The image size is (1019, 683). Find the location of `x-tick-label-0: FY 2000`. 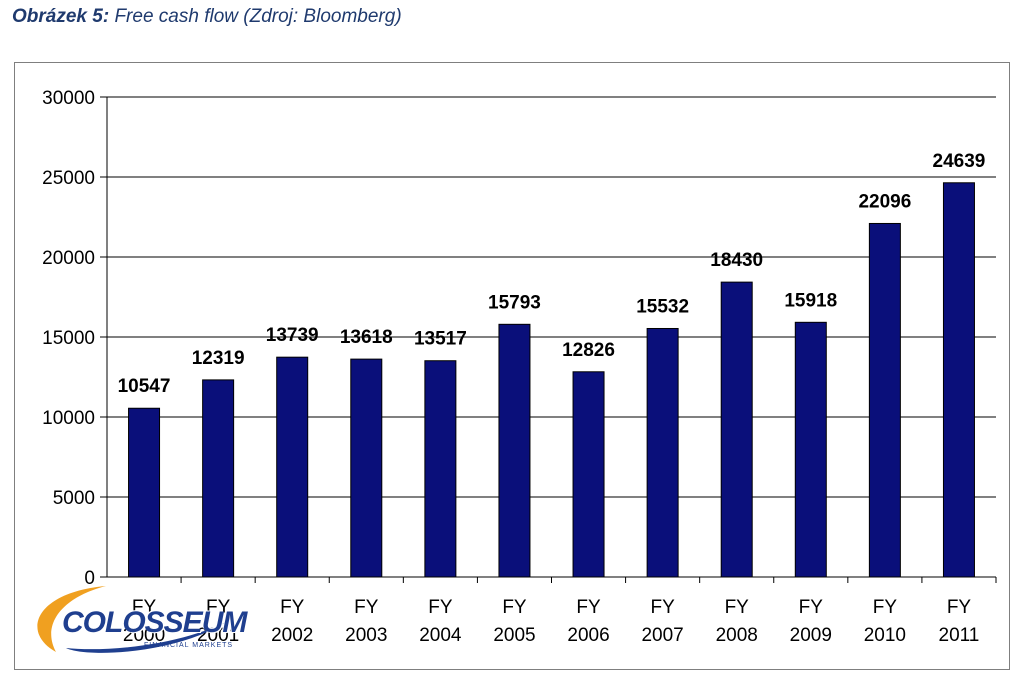

x-tick-label-0: FY 2000 is located at coordinates (144, 621).